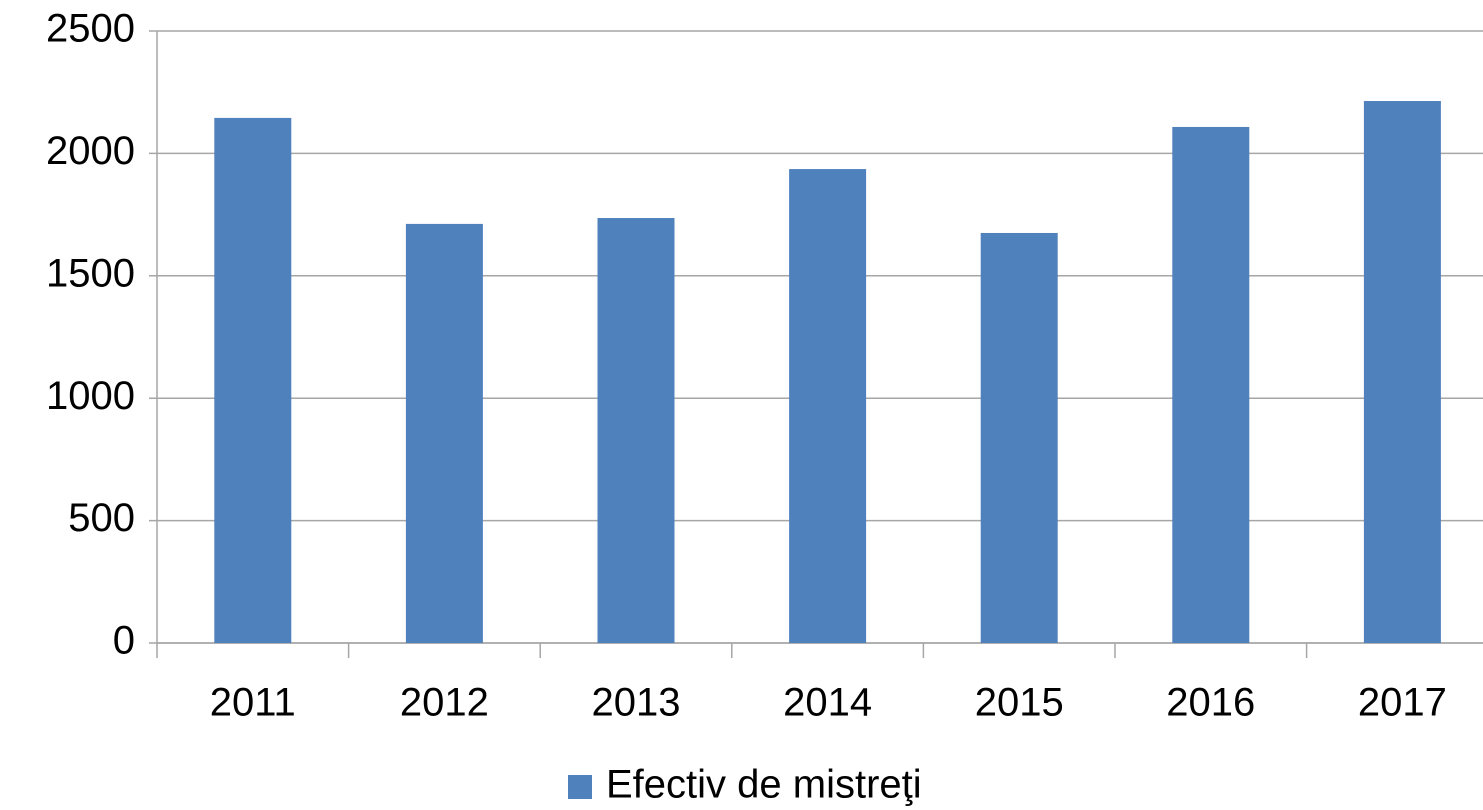 This screenshot has height=810, width=1483. What do you see at coordinates (124, 641) in the screenshot?
I see `y-tick-label: 0` at bounding box center [124, 641].